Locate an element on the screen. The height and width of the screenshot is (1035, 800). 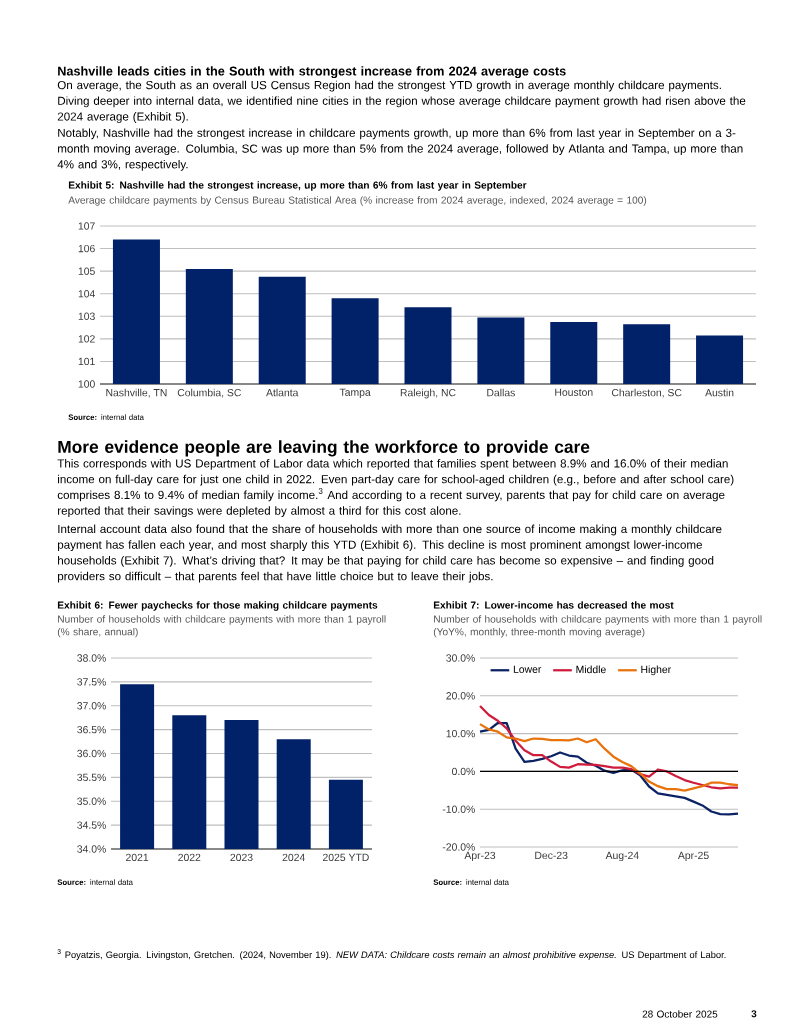
text: $^{3}$ Poyatzis, Georgia. Livingston, Gretchen. (2024, November 19). NEW DATA: Childcare costs remain an almost prohibitive expense. US Department of Labor. is located at coordinates (391, 954).